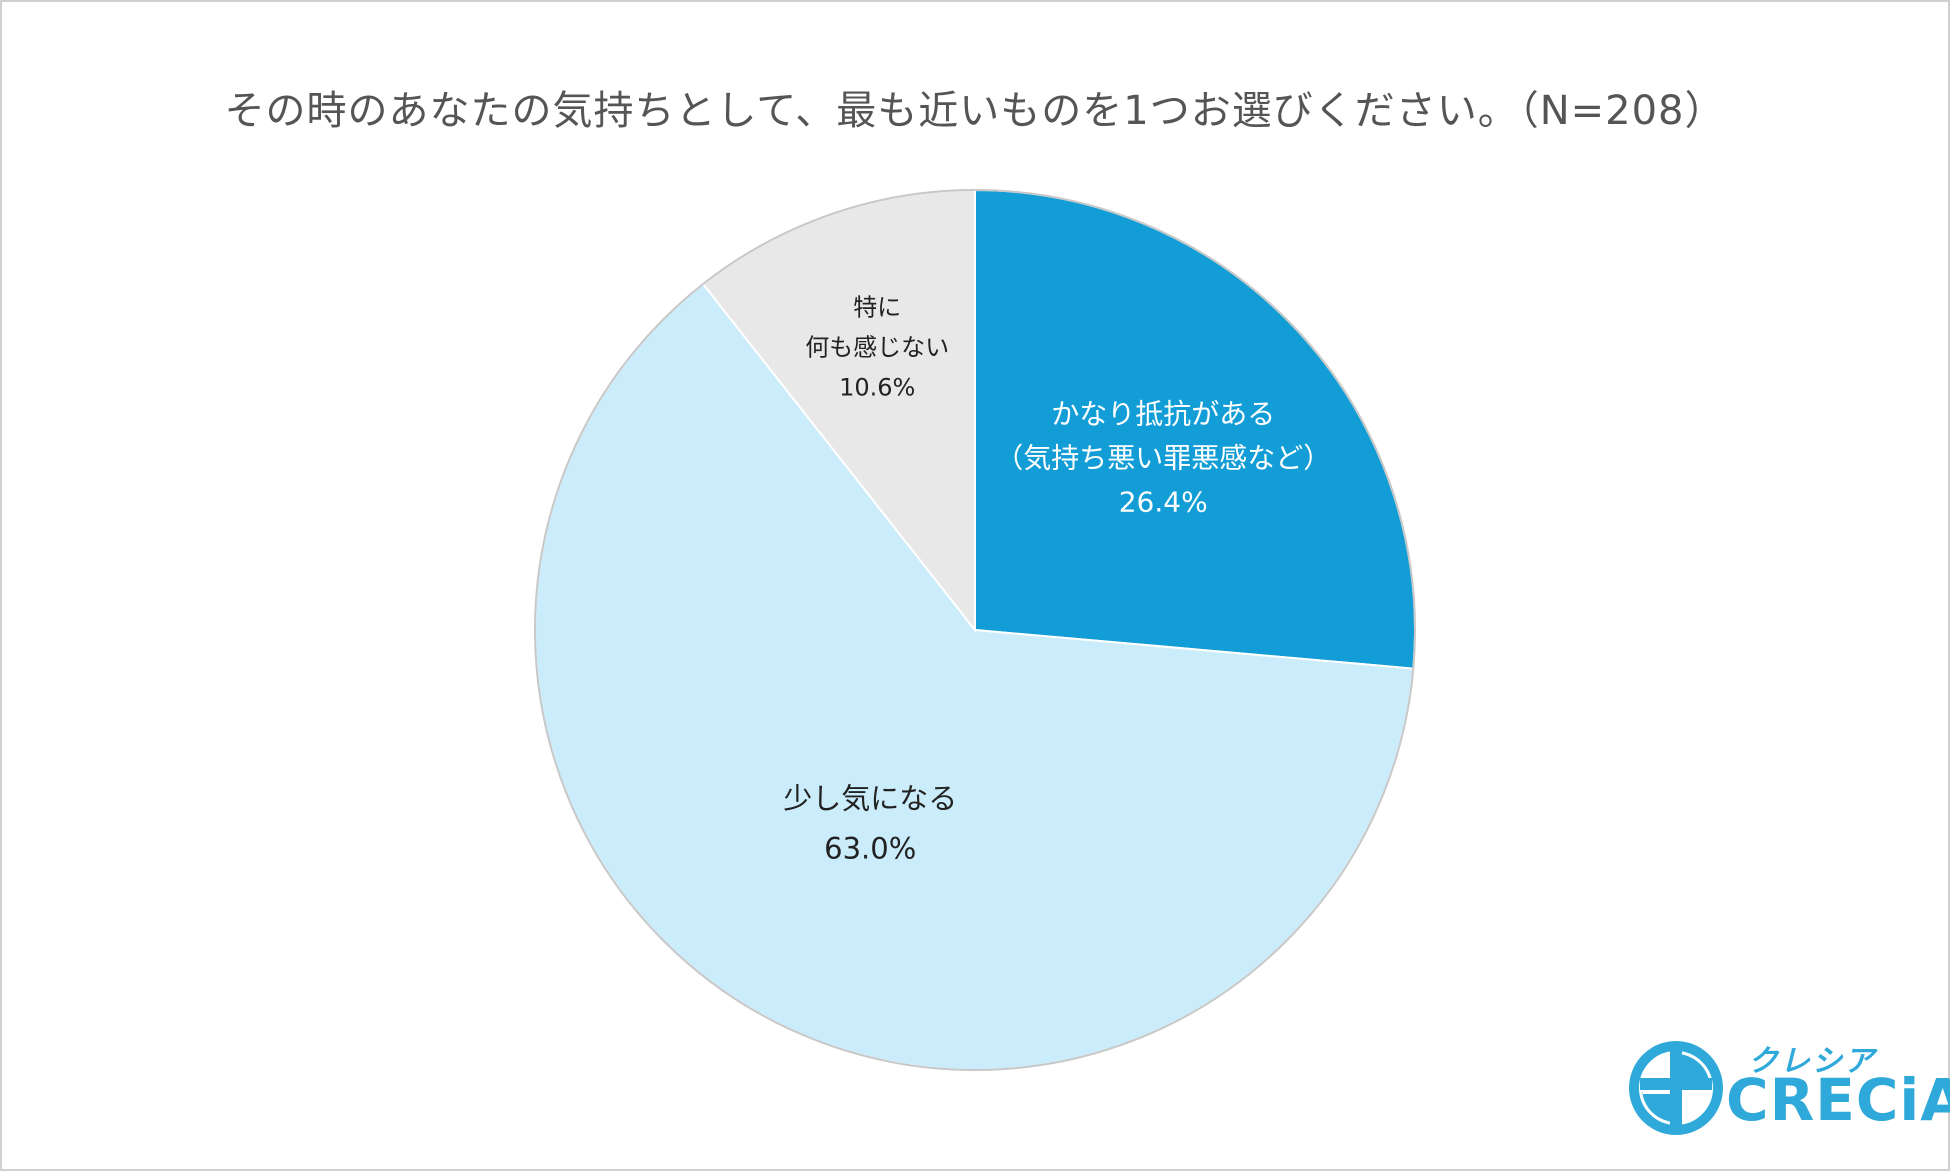 This screenshot has width=1950, height=1171. What do you see at coordinates (870, 824) in the screenshot?
I see `pie-slice-label-1: 少し気になる 63.0%` at bounding box center [870, 824].